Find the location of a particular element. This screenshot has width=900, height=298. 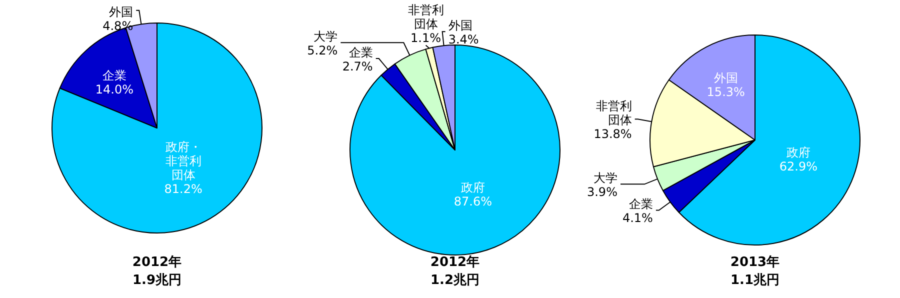

data-label: 81.2% is located at coordinates (183, 189).